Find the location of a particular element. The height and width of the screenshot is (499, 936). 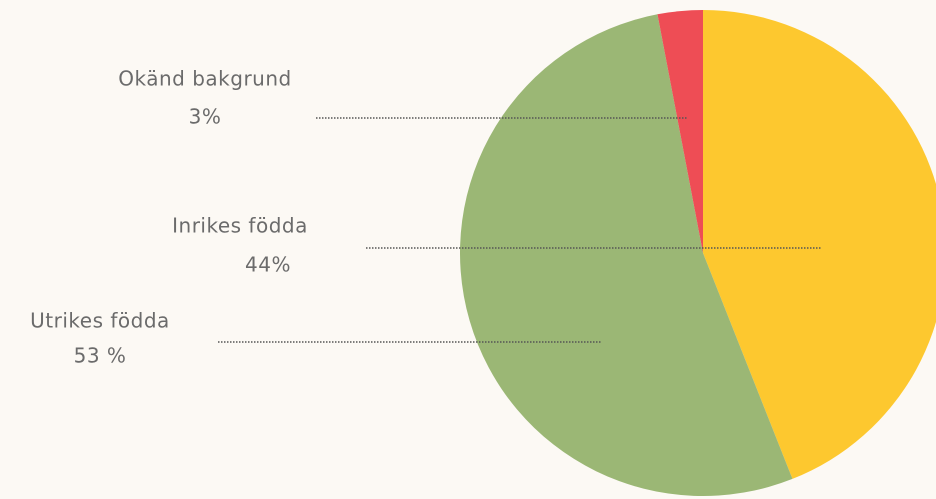

slice-value: 53 % is located at coordinates (100, 356).